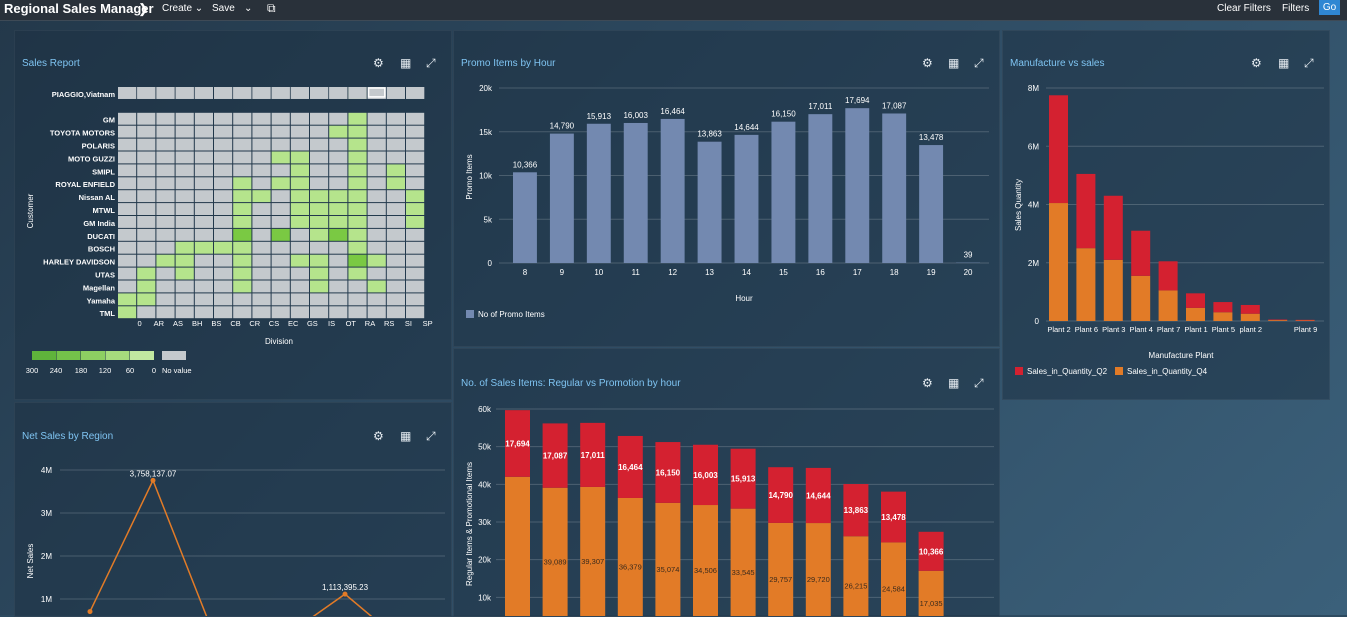  What do you see at coordinates (667, 559) in the screenshot?
I see `regular-bar` at bounding box center [667, 559].